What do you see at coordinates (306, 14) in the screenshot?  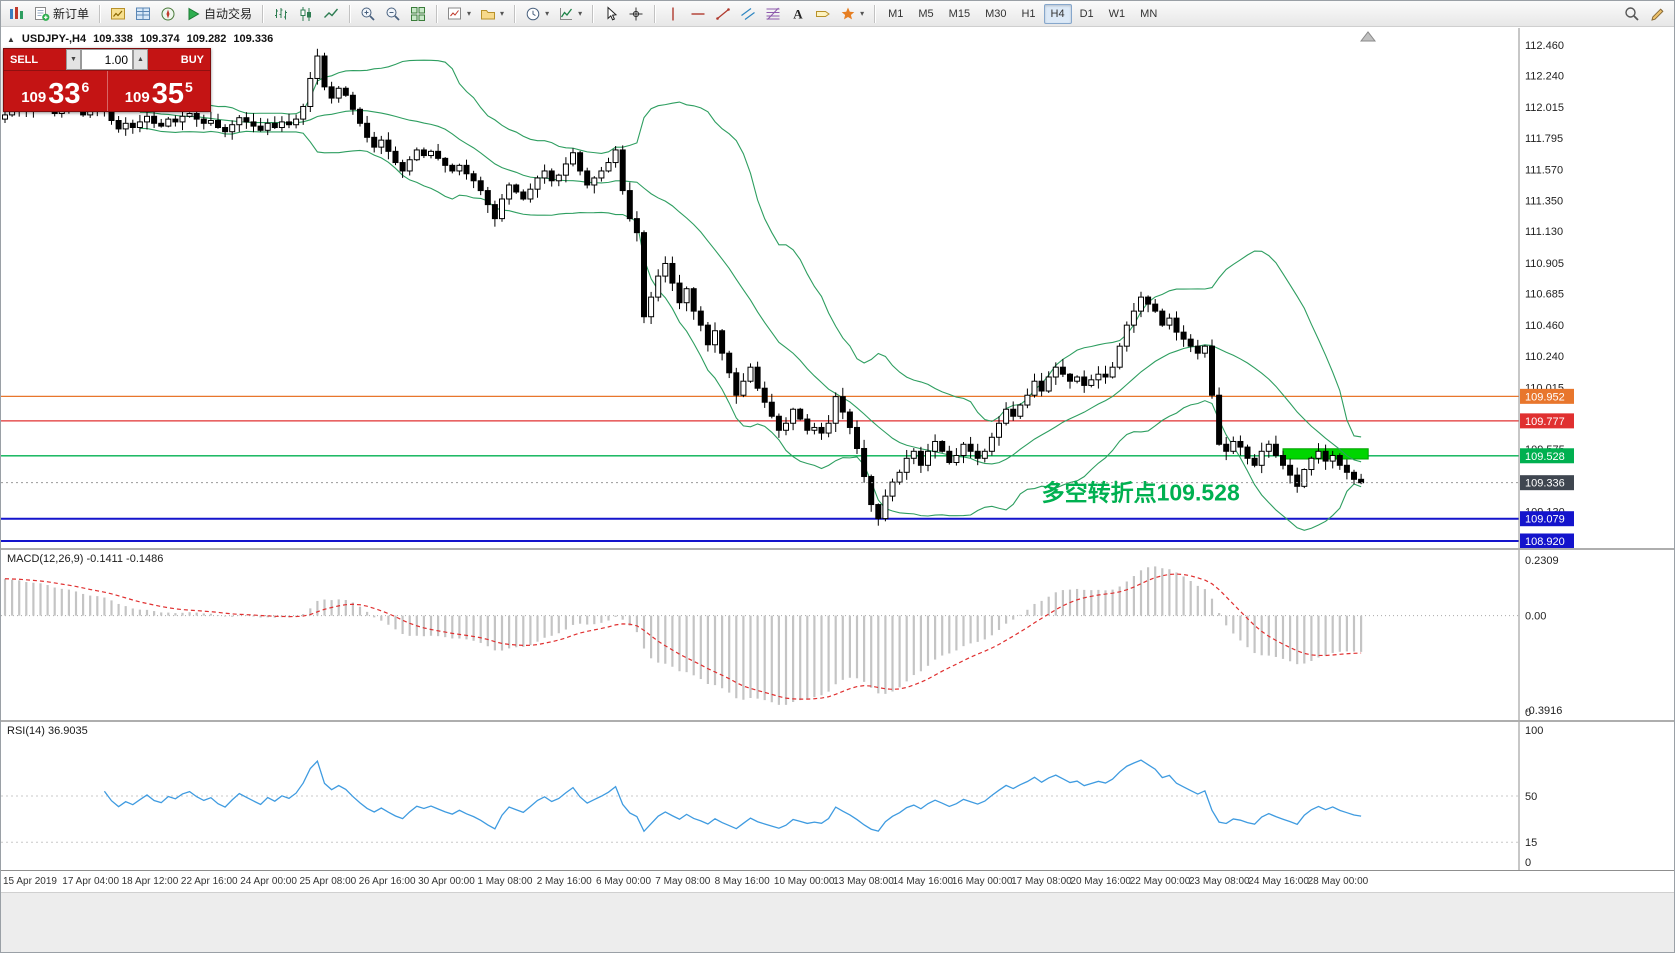 I see `candlestick-chart-button` at bounding box center [306, 14].